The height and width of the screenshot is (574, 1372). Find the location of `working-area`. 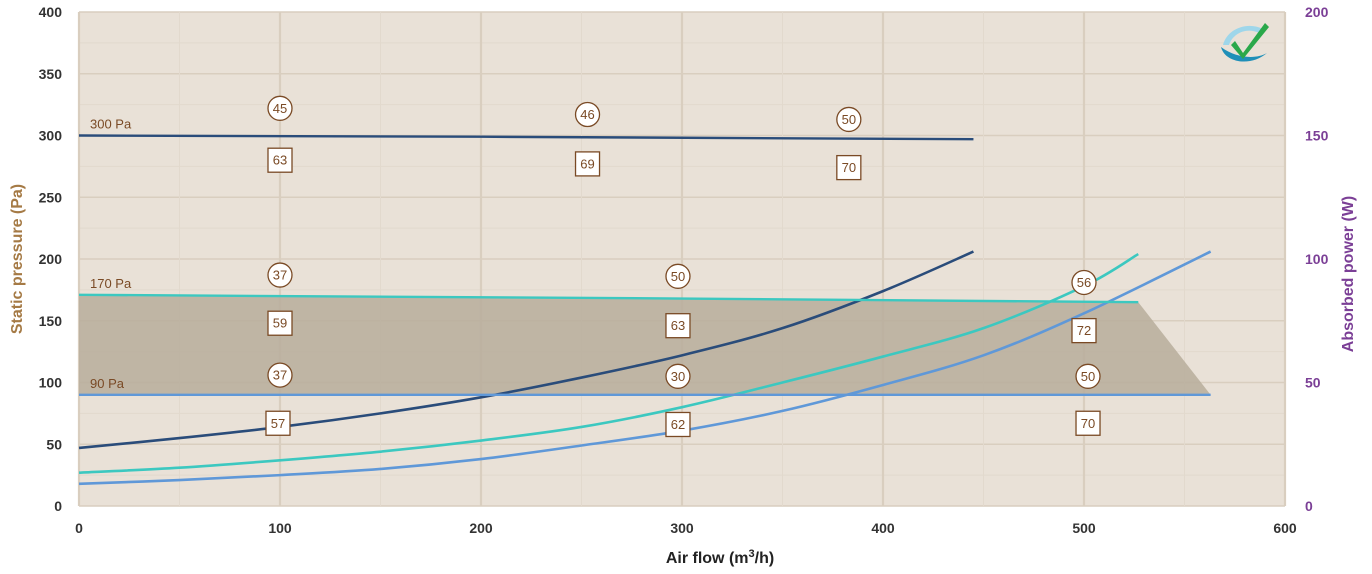

working-area is located at coordinates (645, 344).